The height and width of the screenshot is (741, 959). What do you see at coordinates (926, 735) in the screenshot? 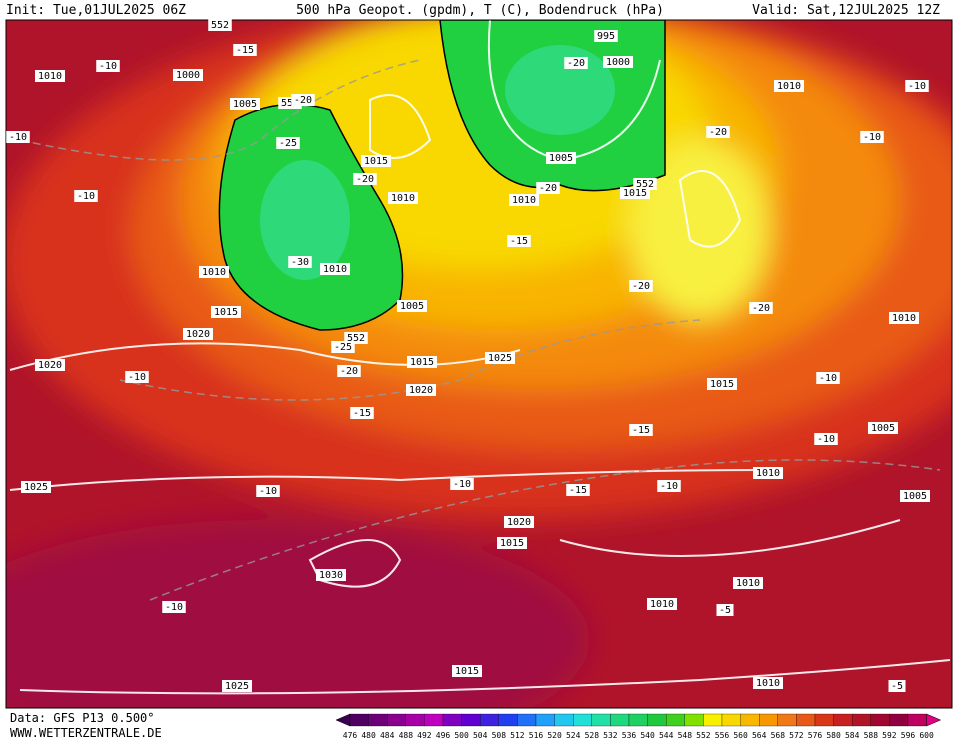
I see `colorbar-label: 600` at bounding box center [926, 735].